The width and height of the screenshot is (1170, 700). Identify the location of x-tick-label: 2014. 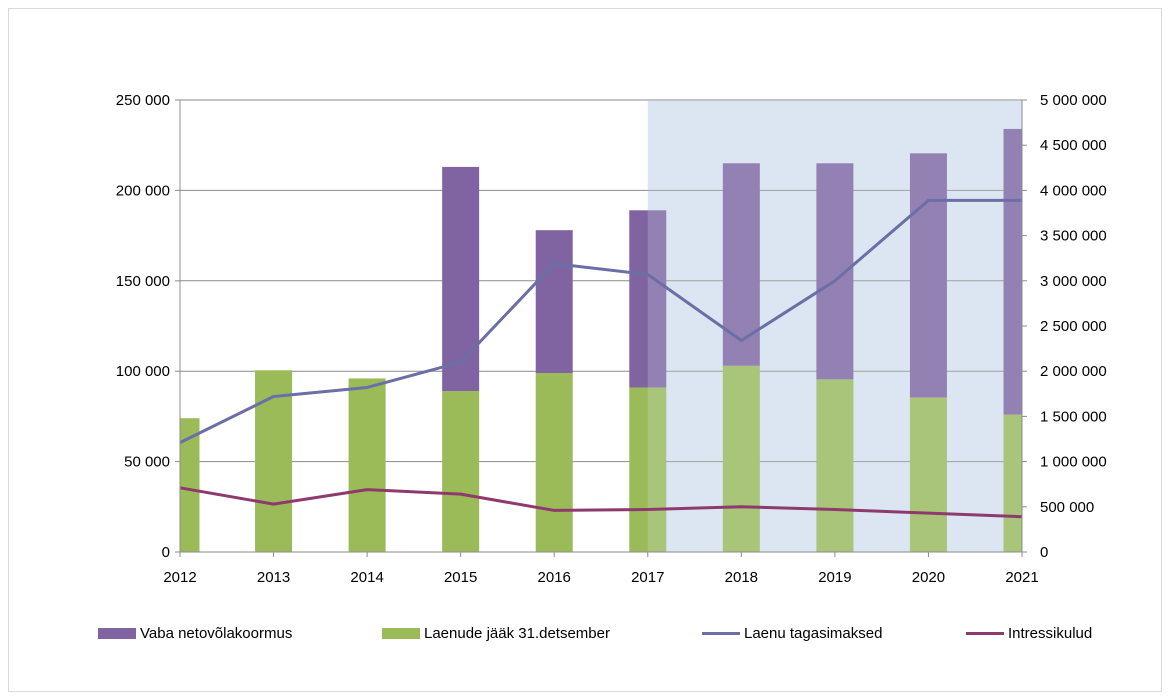
(366, 577).